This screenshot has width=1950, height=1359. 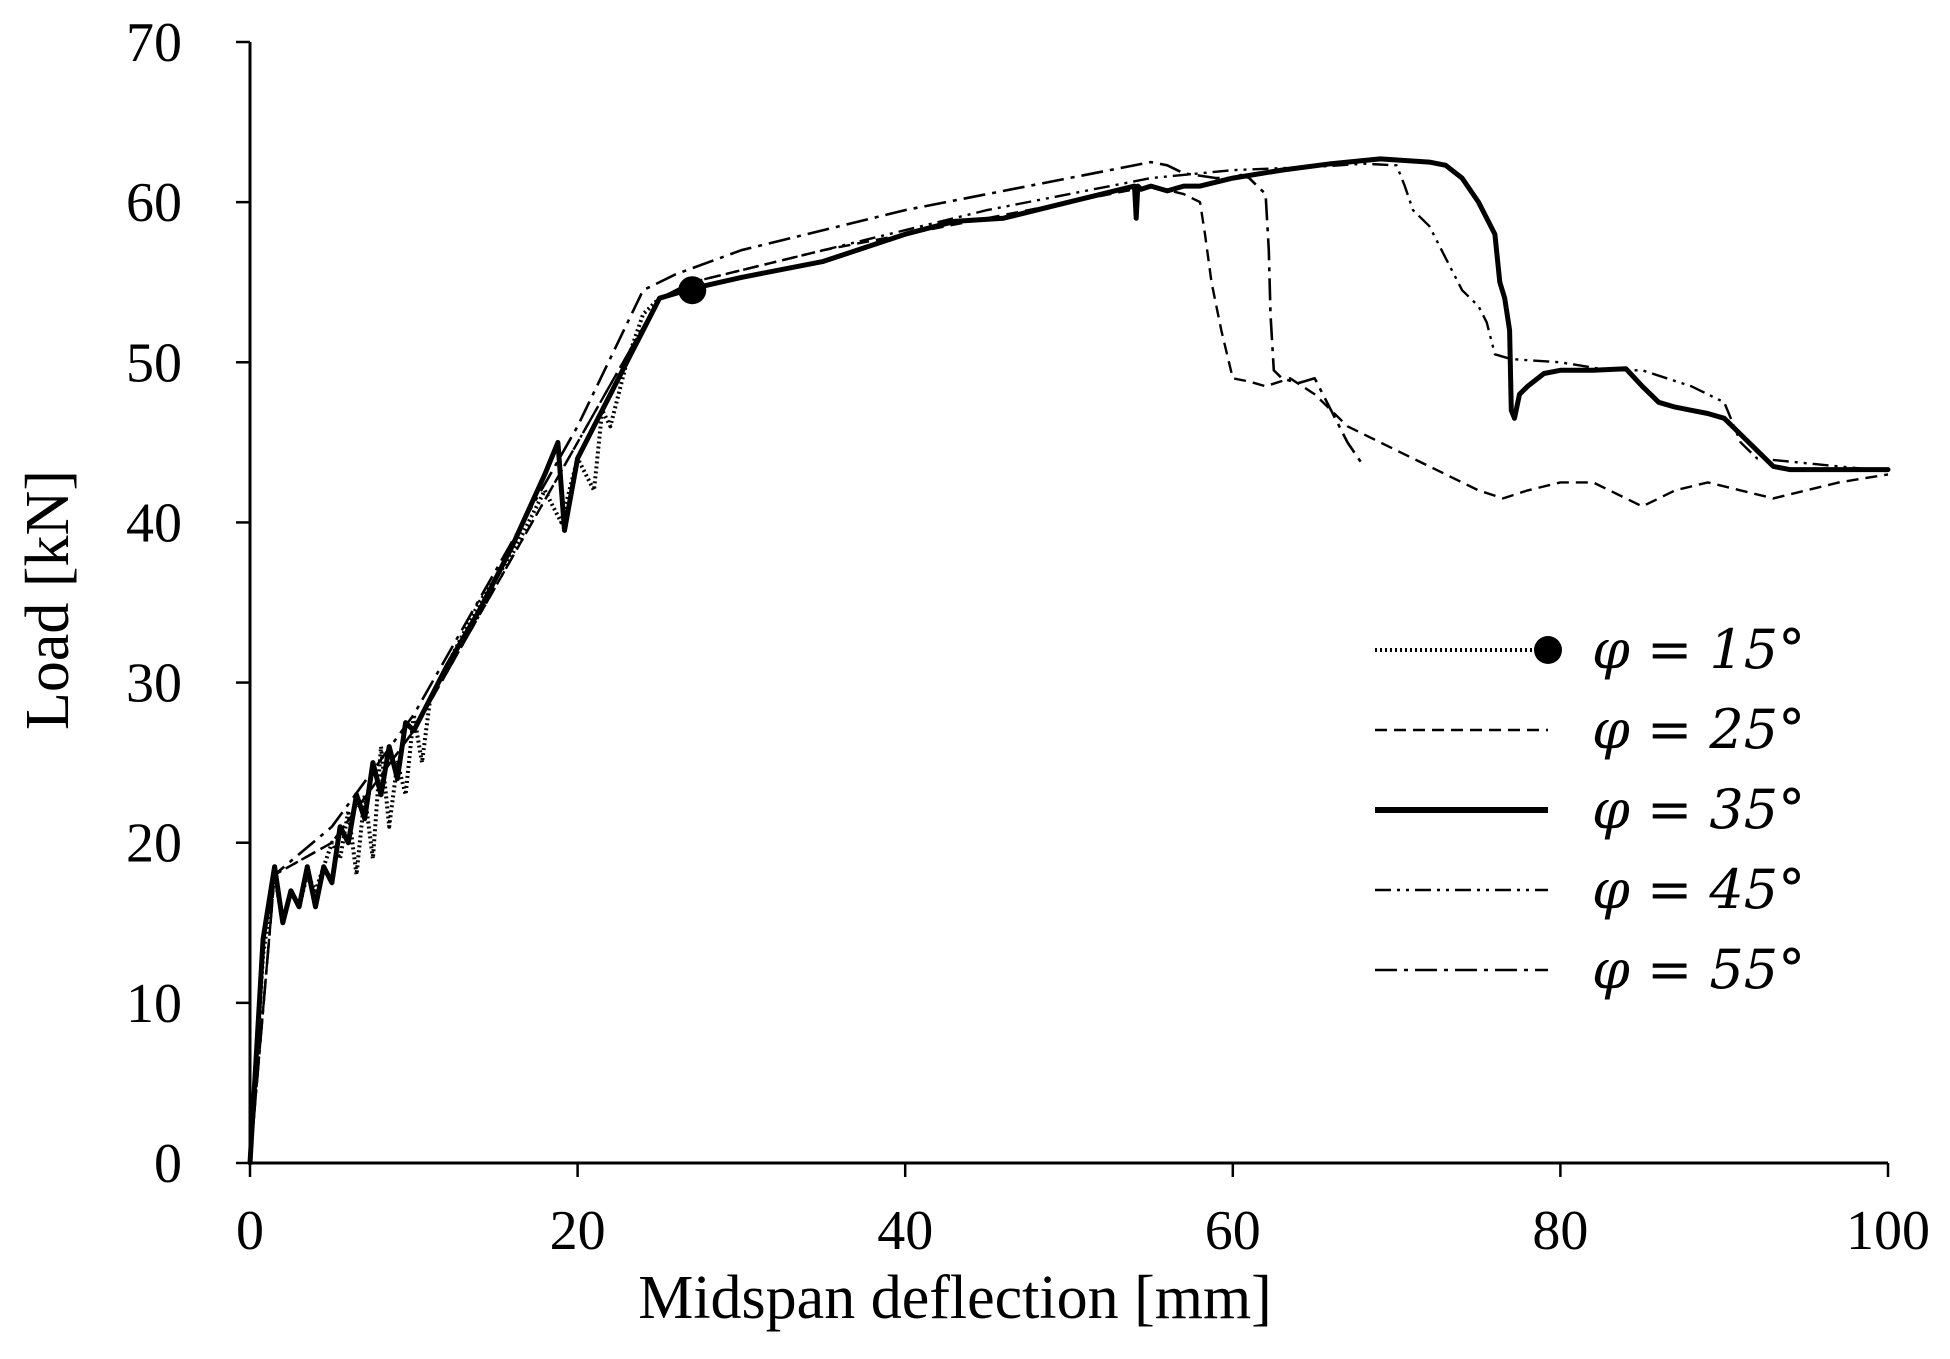 What do you see at coordinates (154, 203) in the screenshot?
I see `y-tick-label: 60` at bounding box center [154, 203].